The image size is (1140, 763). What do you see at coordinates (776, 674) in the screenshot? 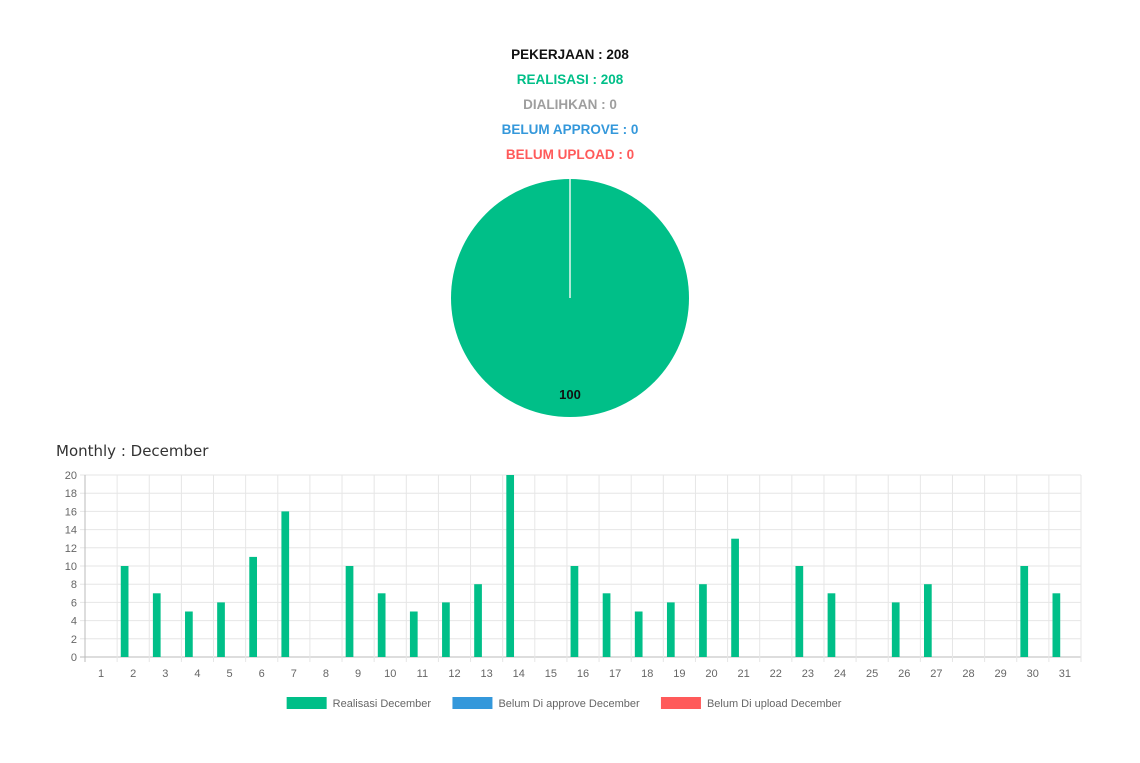
I see `x-tick-label: 22` at bounding box center [776, 674].